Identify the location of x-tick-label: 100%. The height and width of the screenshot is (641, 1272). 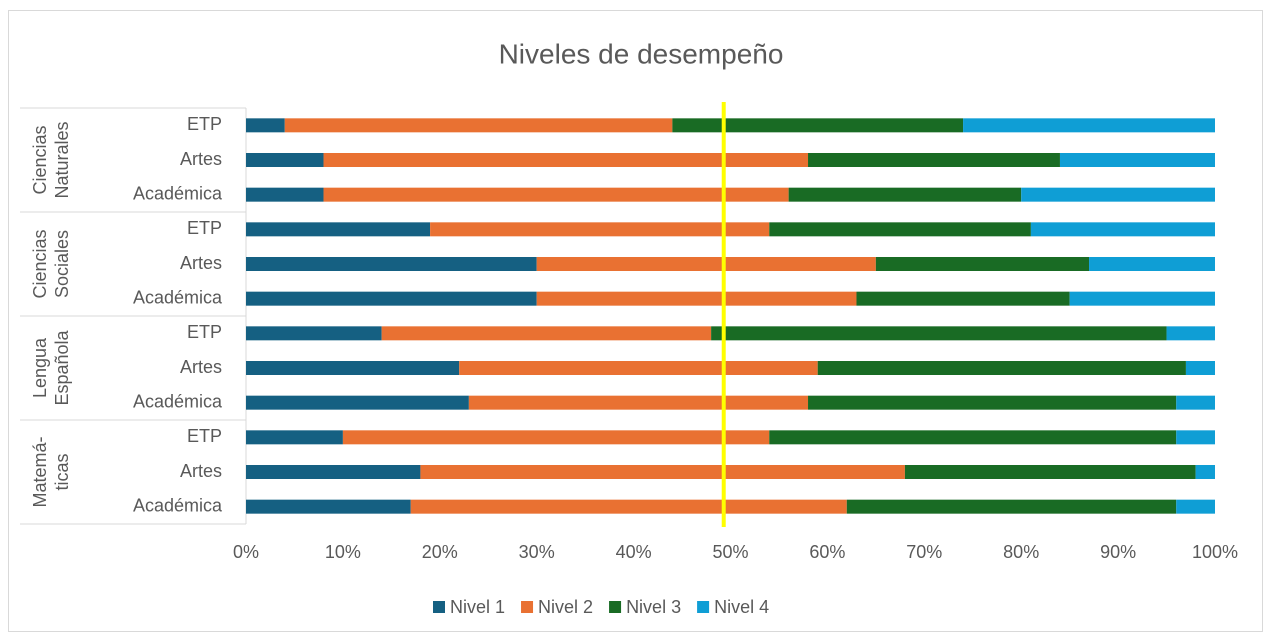
(1215, 552).